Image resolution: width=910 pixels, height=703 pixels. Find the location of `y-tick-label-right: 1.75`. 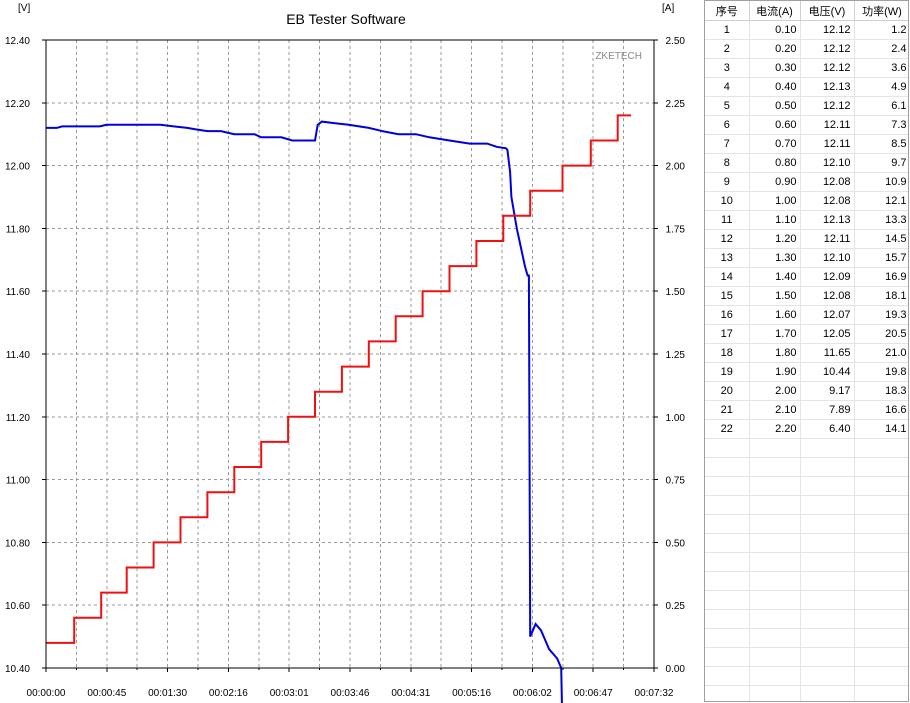

y-tick-label-right: 1.75 is located at coordinates (676, 229).